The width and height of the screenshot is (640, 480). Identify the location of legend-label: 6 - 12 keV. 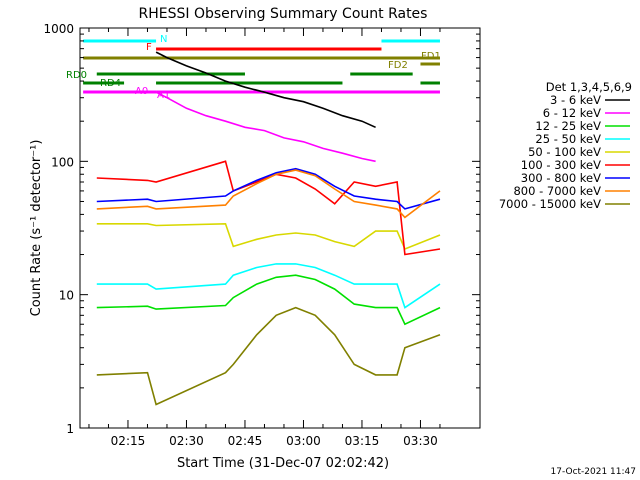
(572, 113).